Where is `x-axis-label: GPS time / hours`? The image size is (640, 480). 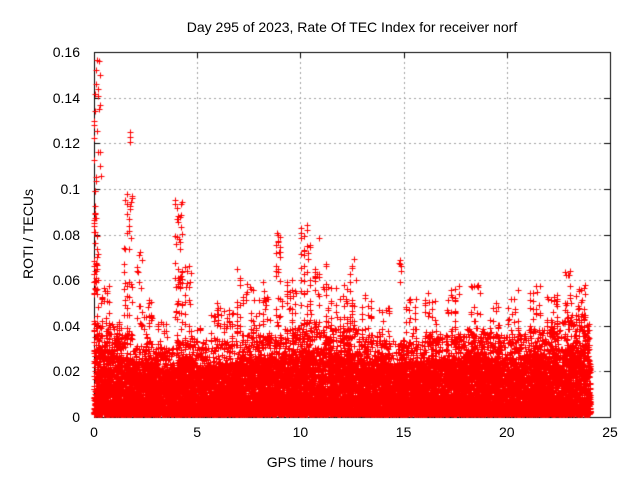
x-axis-label: GPS time / hours is located at coordinates (320, 462).